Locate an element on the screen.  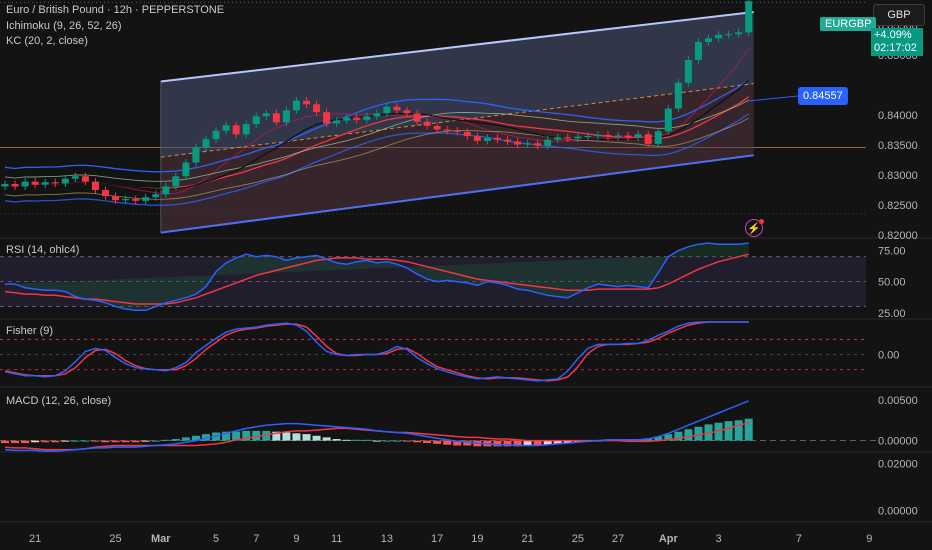
ichimoku-span-b is located at coordinates (376, 158).